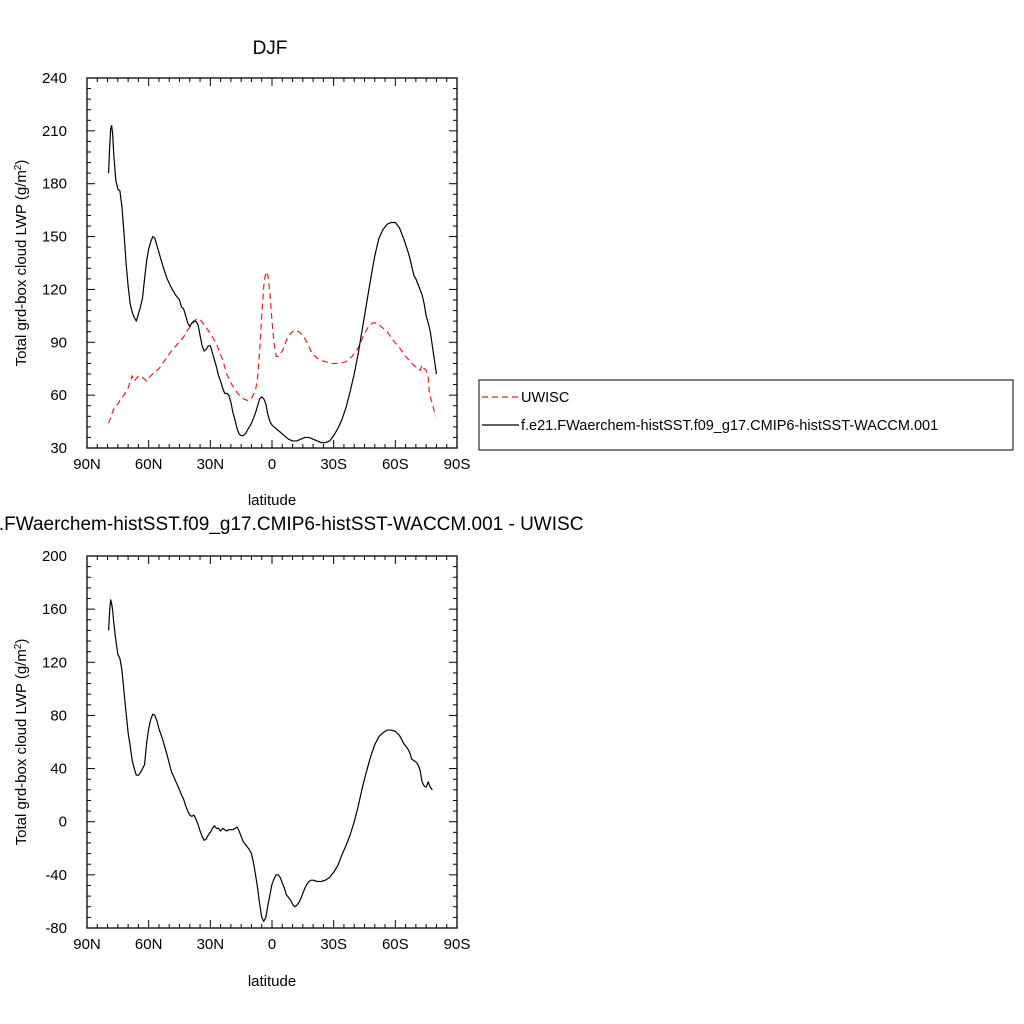 The image size is (1024, 1024). I want to click on top-panel-series, so click(272, 284).